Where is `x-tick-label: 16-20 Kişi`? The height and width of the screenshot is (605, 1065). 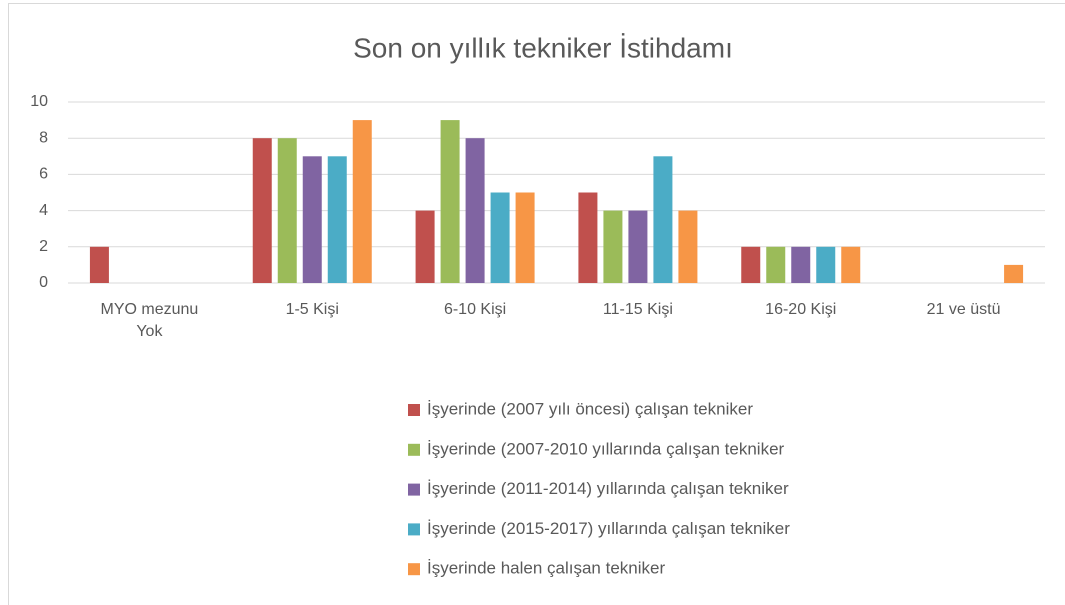
x-tick-label: 16-20 Kişi is located at coordinates (801, 309).